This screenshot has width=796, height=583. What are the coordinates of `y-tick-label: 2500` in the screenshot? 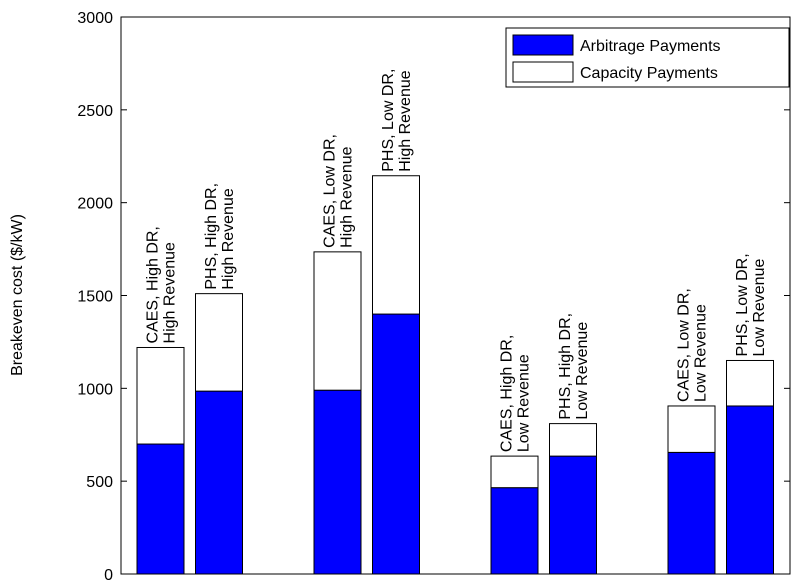 It's located at (95, 111).